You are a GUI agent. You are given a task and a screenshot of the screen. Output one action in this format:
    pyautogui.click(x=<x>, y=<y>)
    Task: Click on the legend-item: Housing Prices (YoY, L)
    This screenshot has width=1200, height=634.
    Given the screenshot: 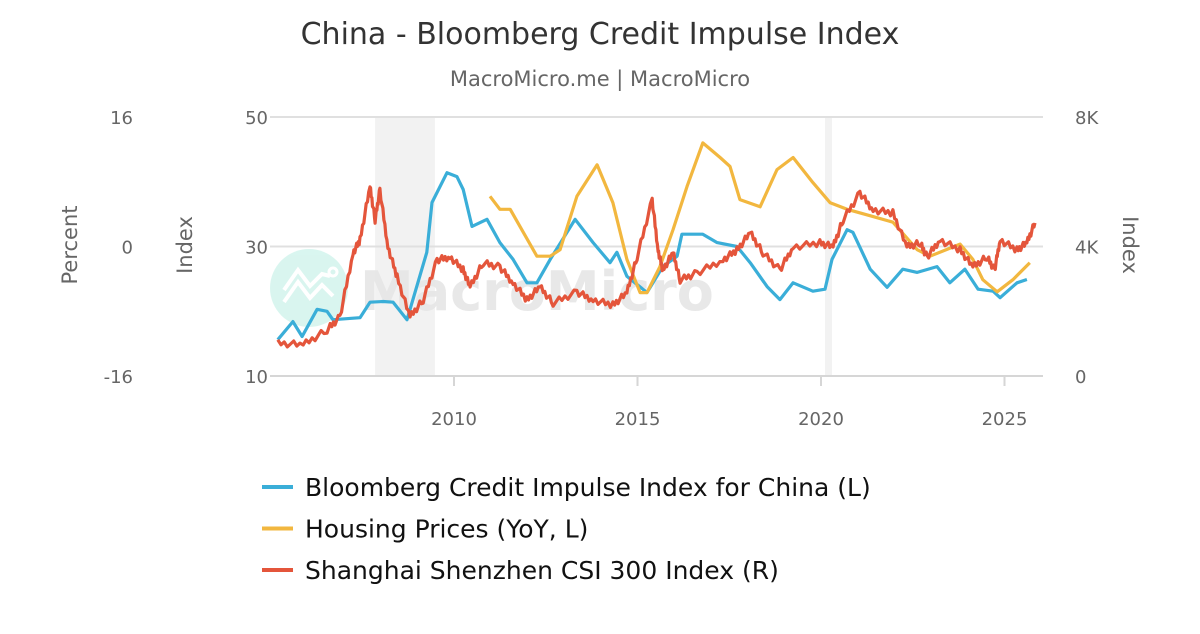 What is the action you would take?
    pyautogui.click(x=425, y=529)
    